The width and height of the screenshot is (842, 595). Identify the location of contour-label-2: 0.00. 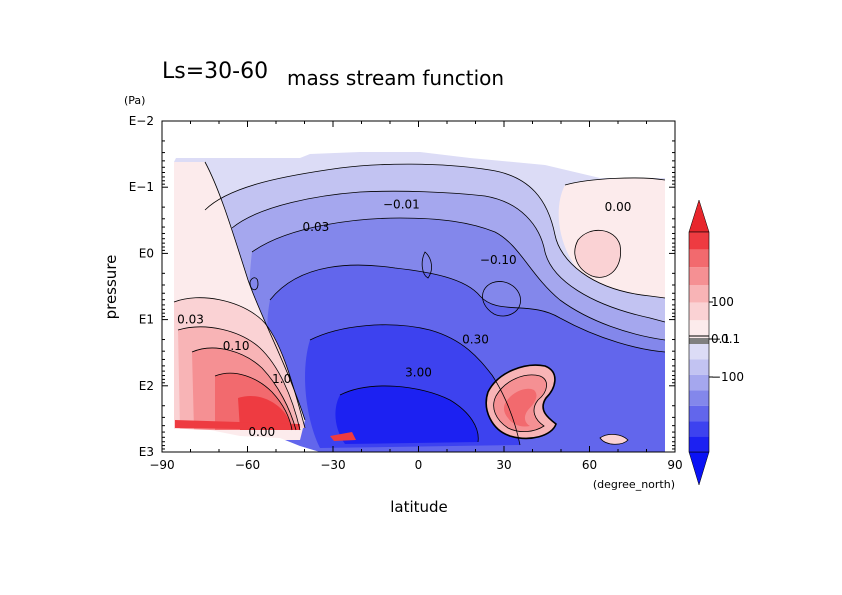
(618, 207).